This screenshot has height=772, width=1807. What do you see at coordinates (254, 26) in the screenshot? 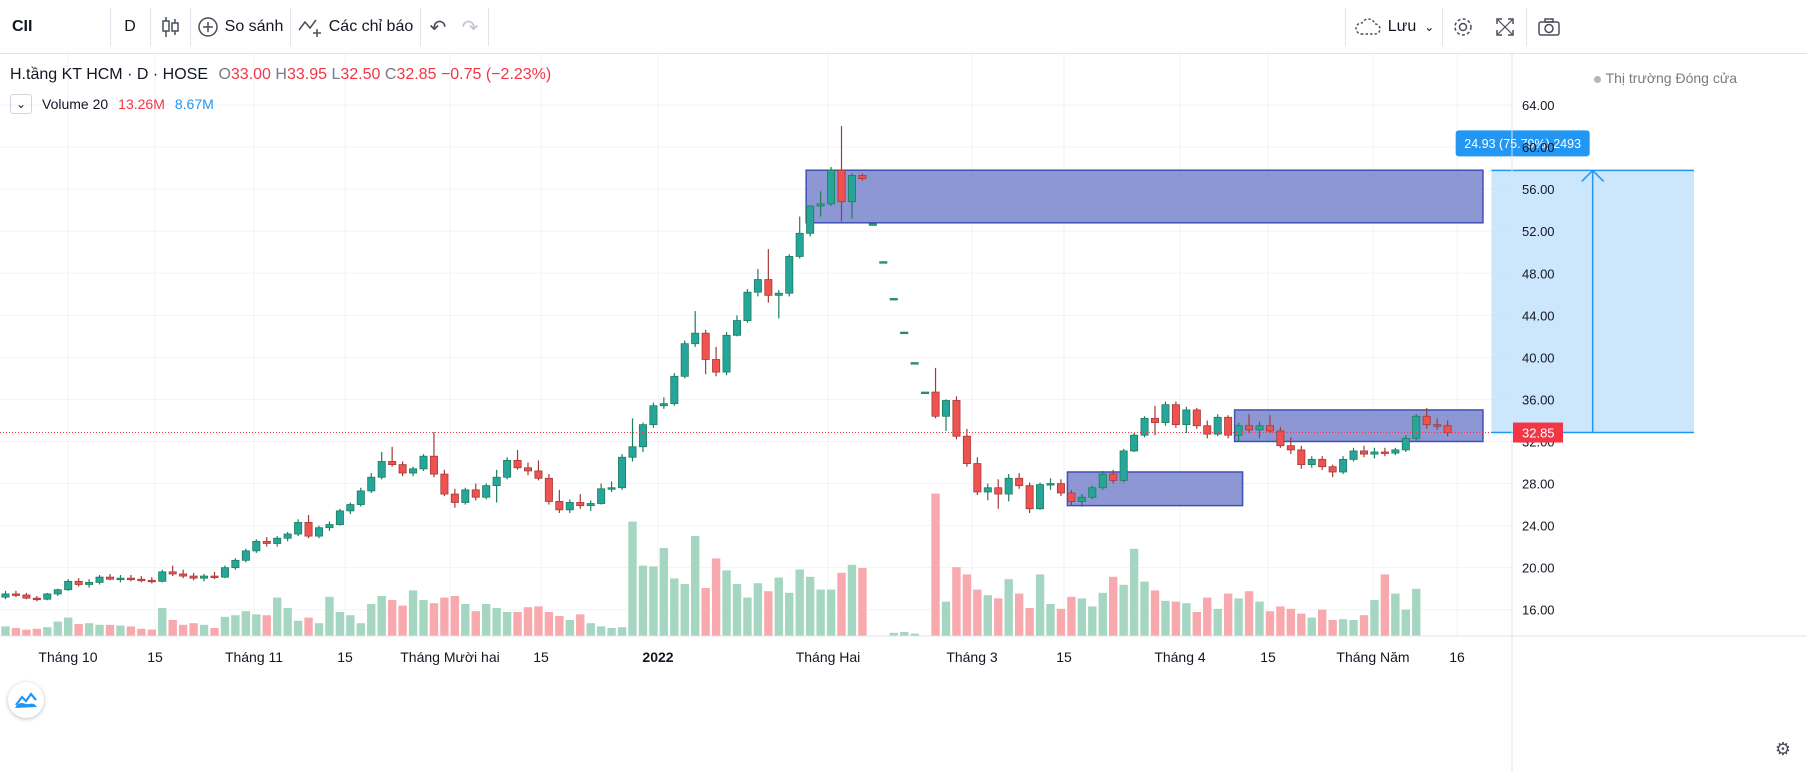
I see `compare-label: So sánh` at bounding box center [254, 26].